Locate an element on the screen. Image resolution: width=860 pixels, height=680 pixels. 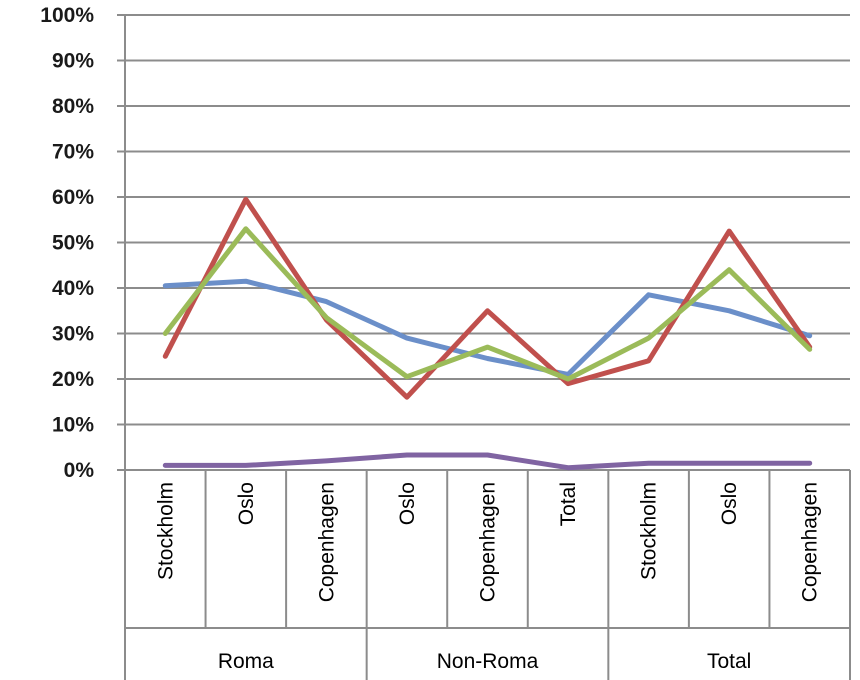
y-axis-tick-labels: 0% 10% 20% 30% 40% 50% 60% 70% 80% 90% 100% is located at coordinates (67, 243).